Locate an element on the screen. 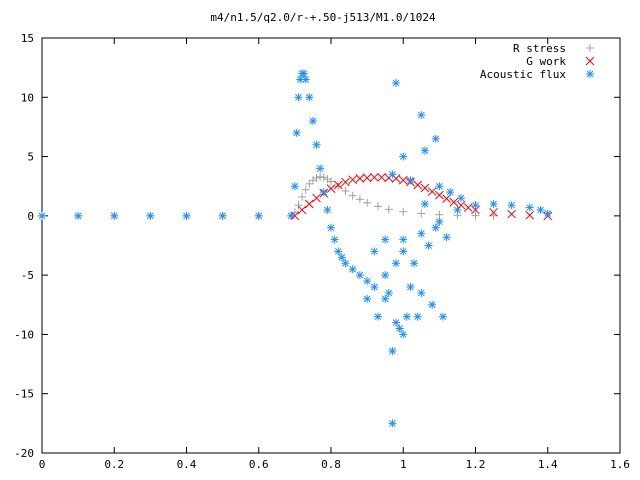 The width and height of the screenshot is (640, 480). y-tick-label: -5 is located at coordinates (27, 275).